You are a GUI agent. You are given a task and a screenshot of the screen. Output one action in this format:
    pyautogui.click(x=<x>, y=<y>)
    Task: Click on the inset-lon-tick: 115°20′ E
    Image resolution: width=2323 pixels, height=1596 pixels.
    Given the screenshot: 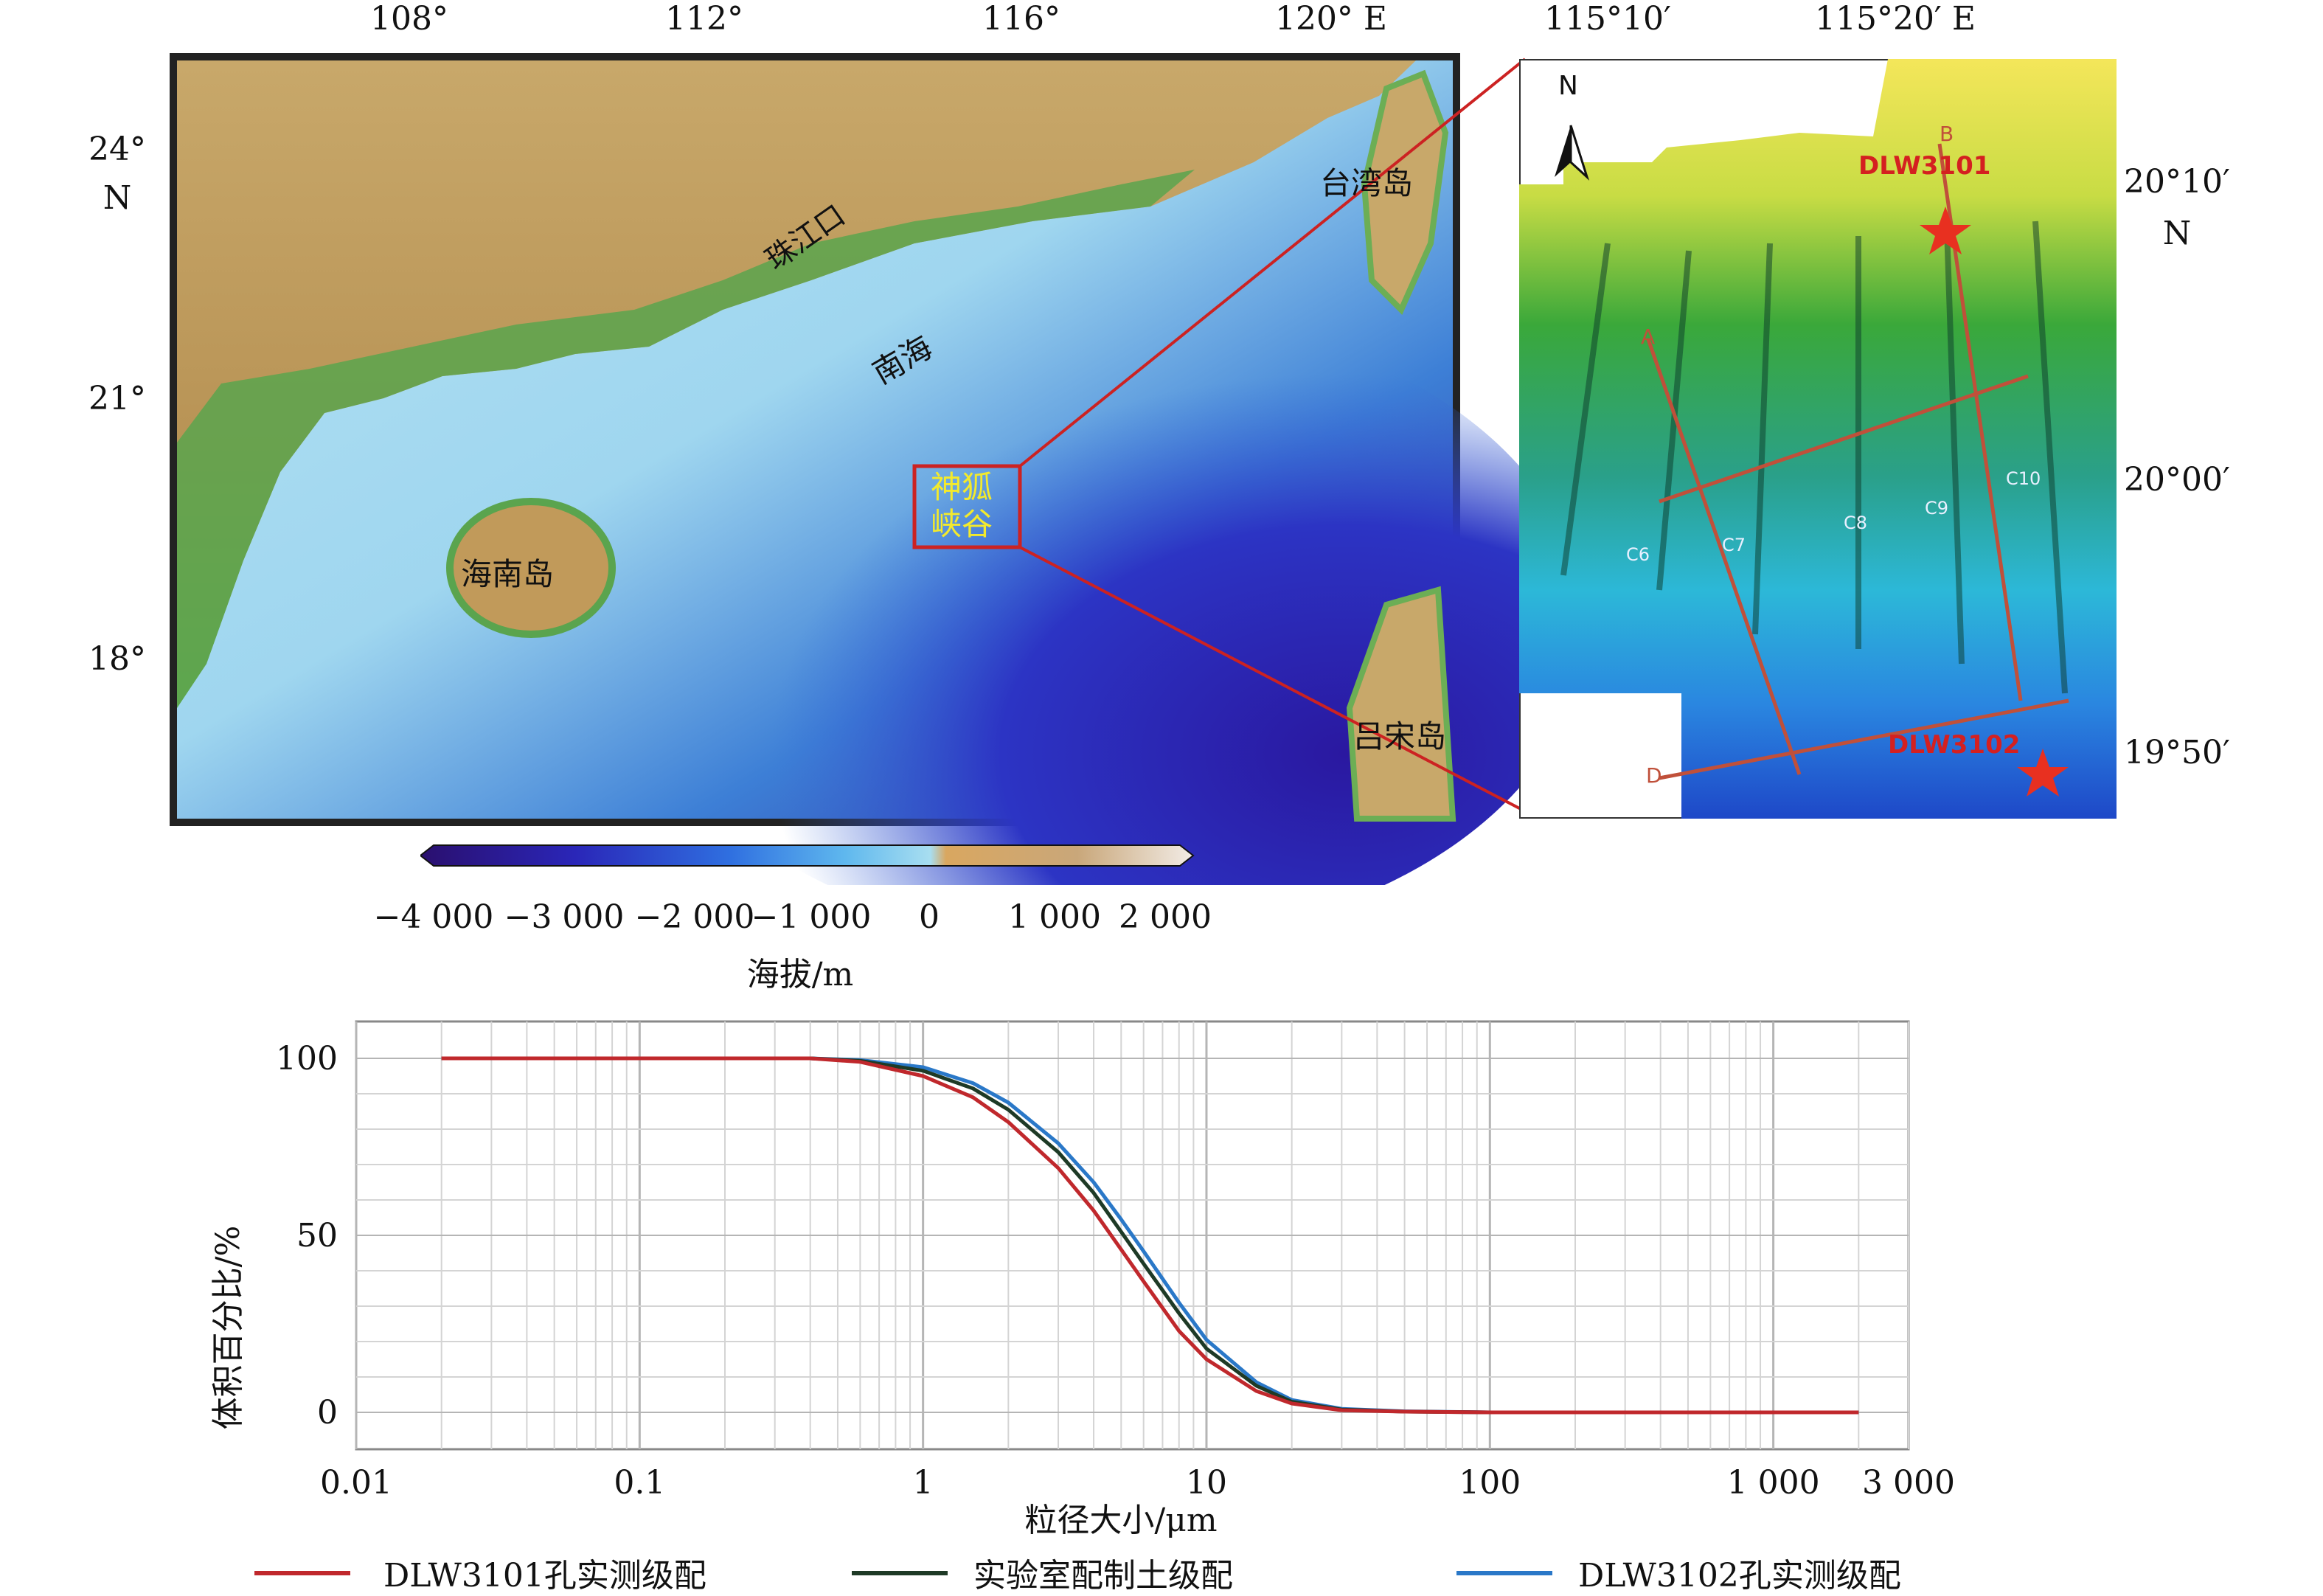 What is the action you would take?
    pyautogui.click(x=1895, y=19)
    